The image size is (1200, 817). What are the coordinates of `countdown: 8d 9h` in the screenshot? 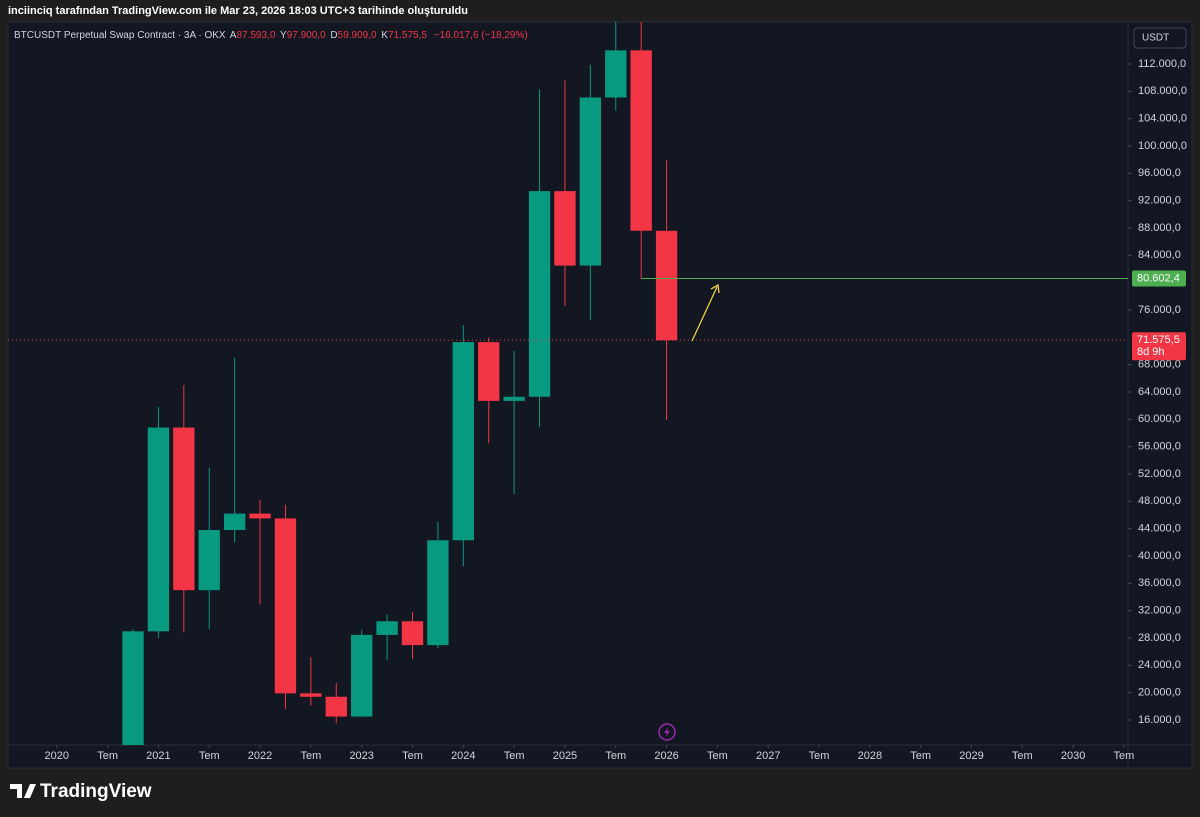 It's located at (1151, 352).